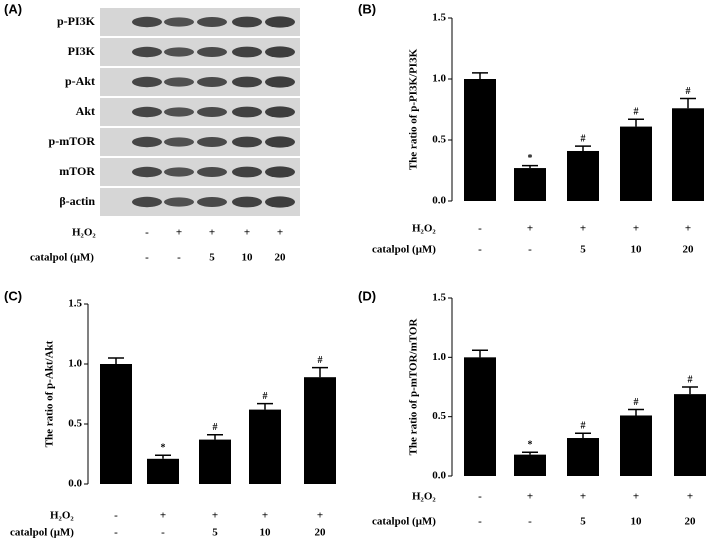 The image size is (720, 539). I want to click on blot-row-label: mTOR, so click(77, 171).